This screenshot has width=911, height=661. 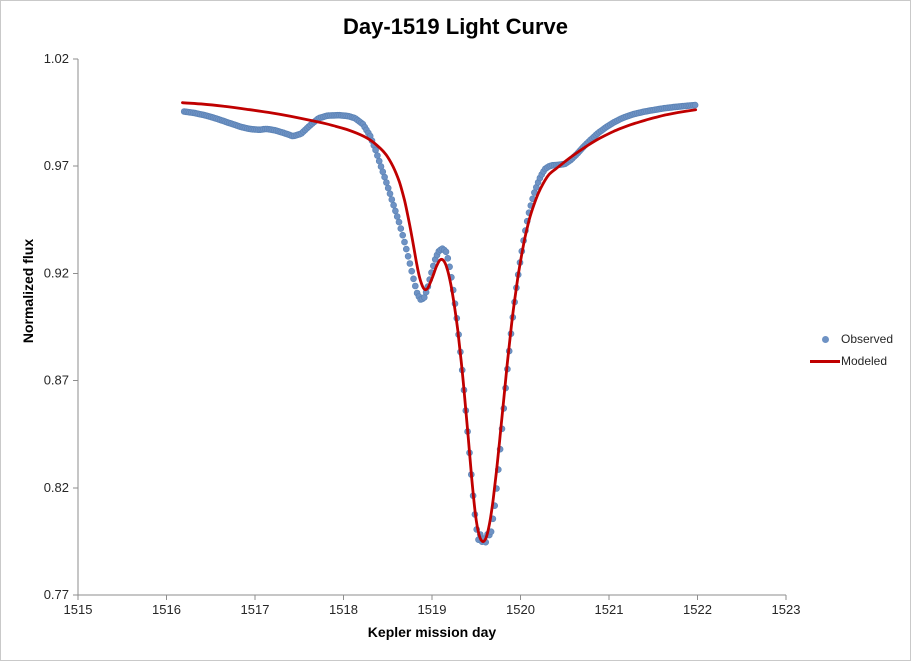 I want to click on y-tick-label: 0.97, so click(x=56, y=165).